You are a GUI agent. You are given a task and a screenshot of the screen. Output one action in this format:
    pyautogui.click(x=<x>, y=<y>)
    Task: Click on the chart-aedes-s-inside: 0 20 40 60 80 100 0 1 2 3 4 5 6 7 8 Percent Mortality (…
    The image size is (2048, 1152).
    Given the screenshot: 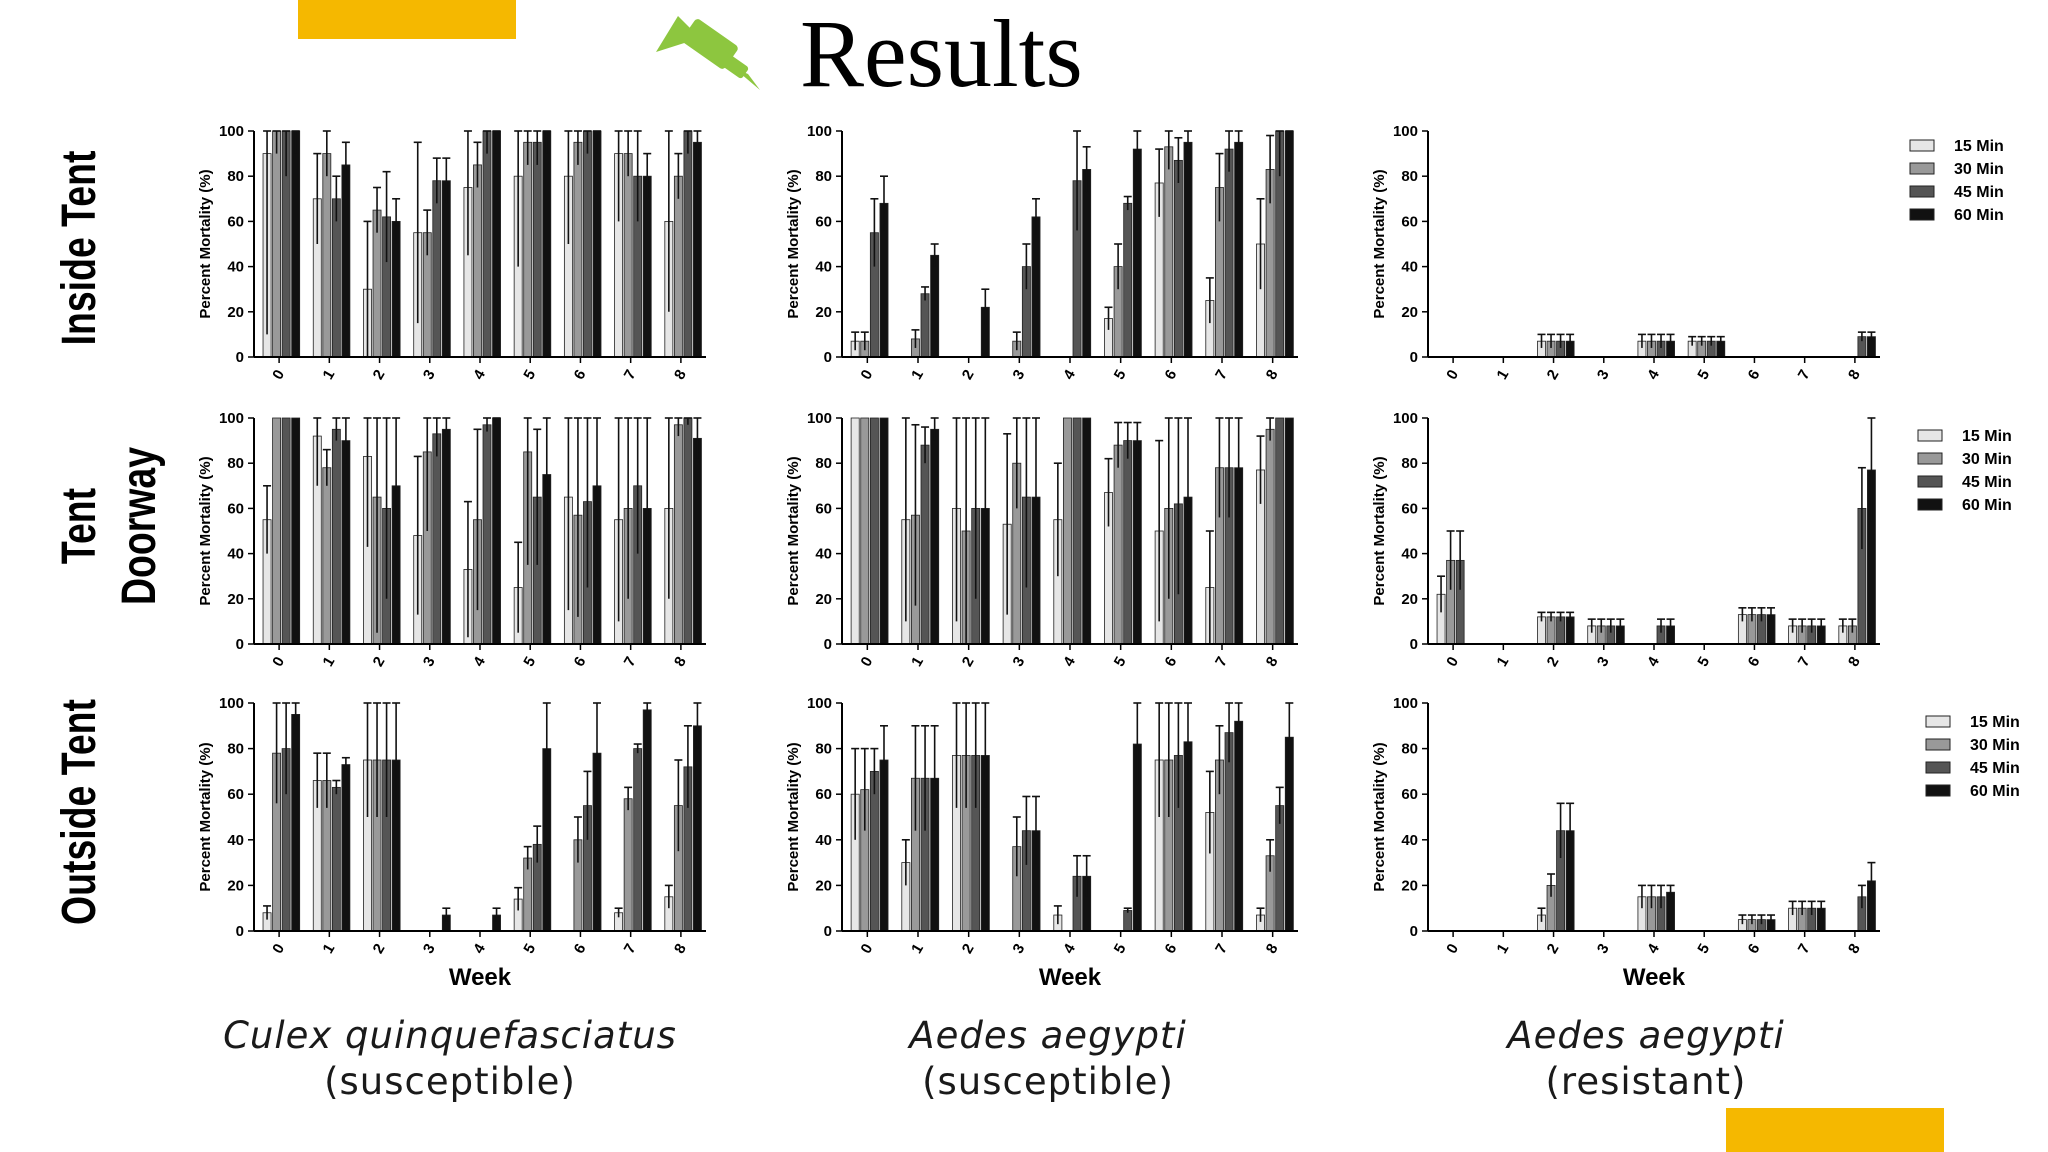 What is the action you would take?
    pyautogui.click(x=1041, y=253)
    